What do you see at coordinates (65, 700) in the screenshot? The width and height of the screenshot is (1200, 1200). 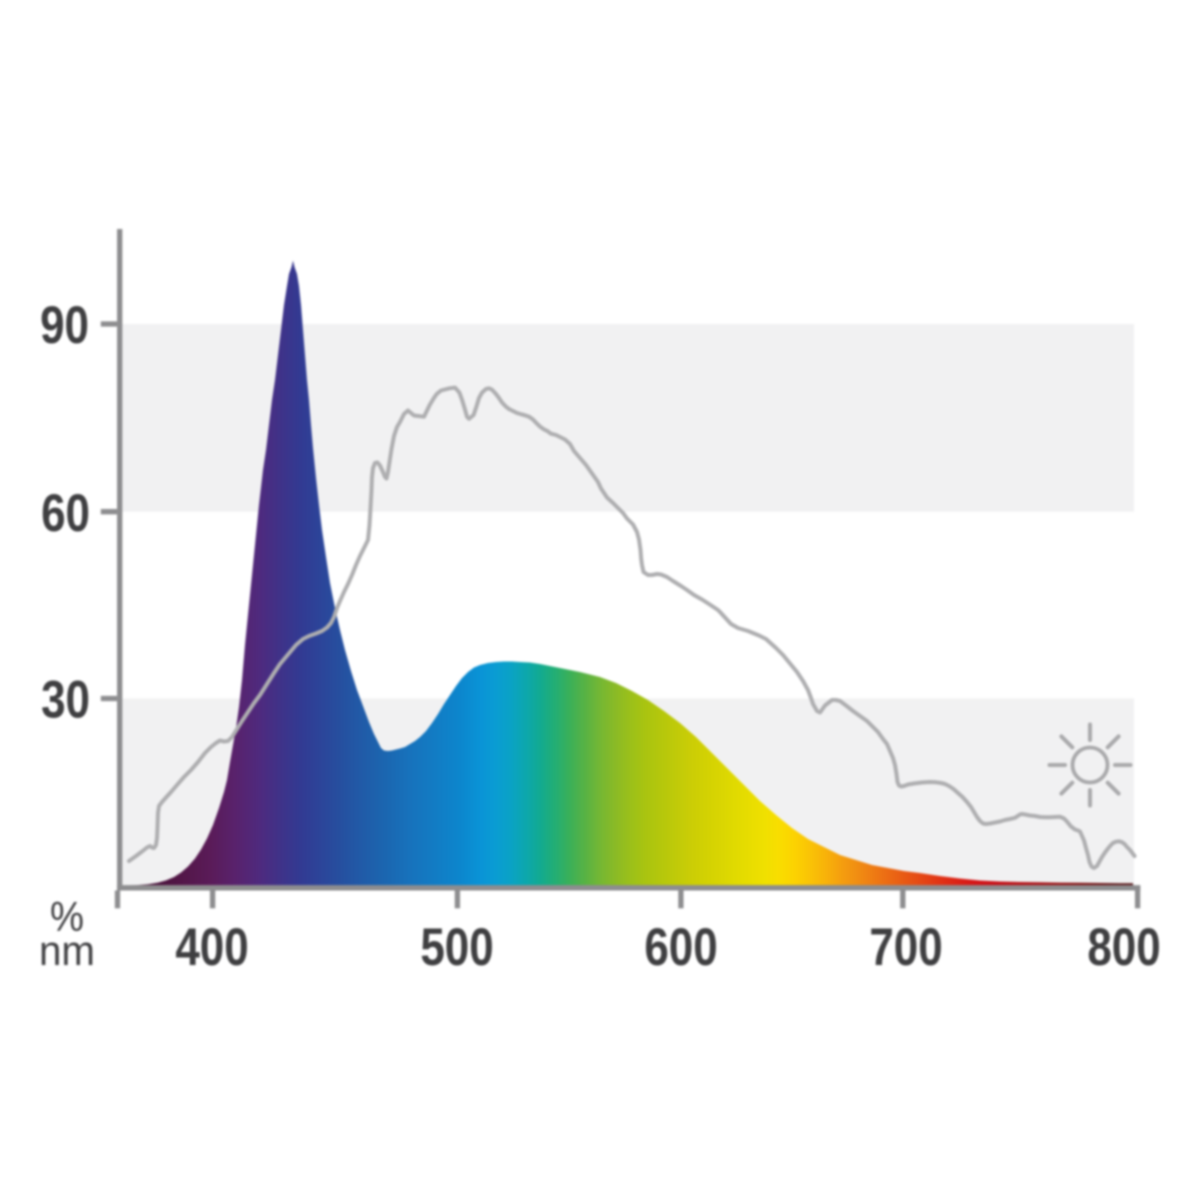 I see `svg-text: 30` at bounding box center [65, 700].